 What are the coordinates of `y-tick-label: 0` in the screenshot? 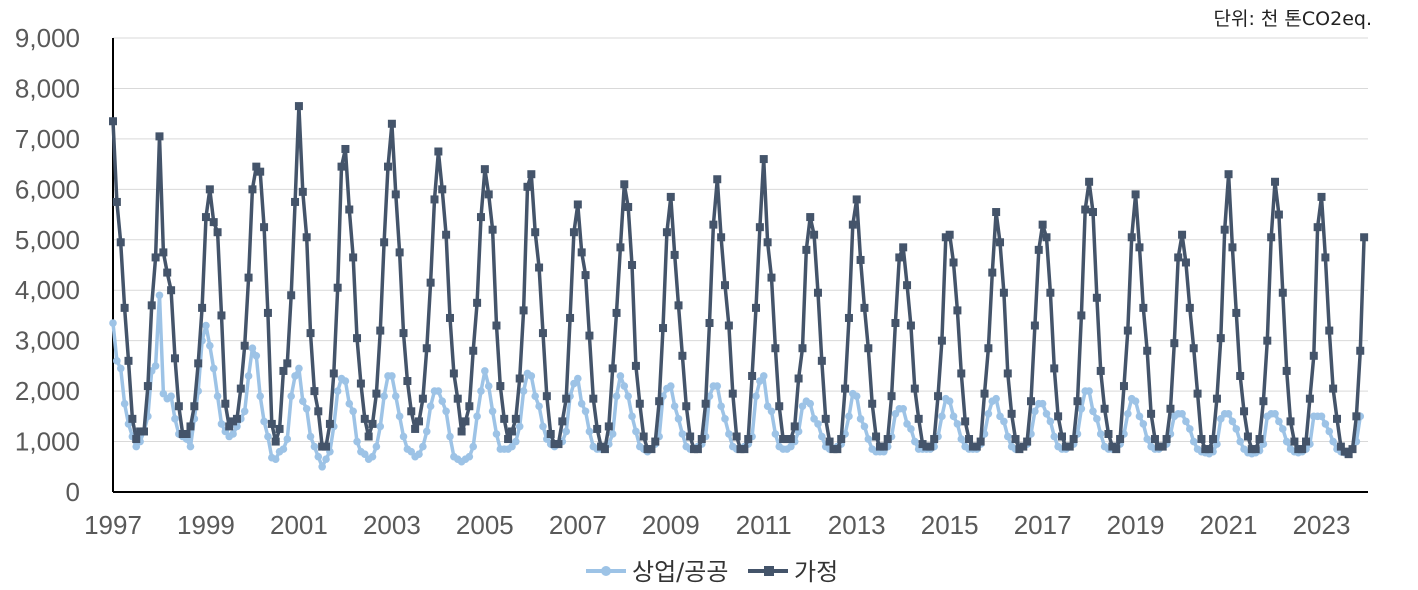 It's located at (73, 492).